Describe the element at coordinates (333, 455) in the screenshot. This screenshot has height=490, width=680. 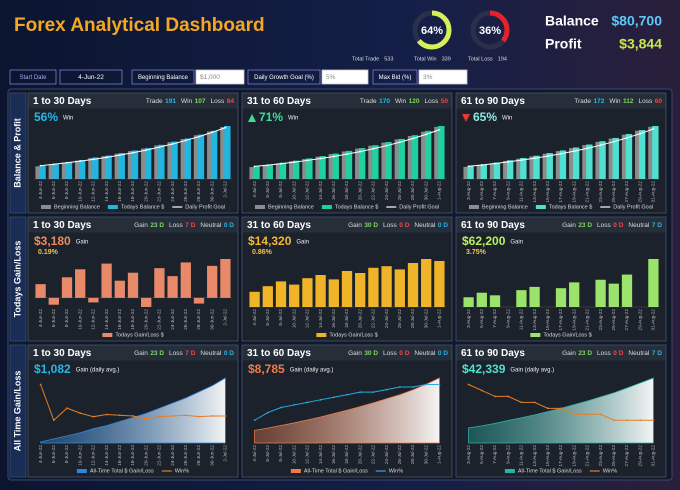
I see `x-tick-label: 16-Jul-22` at that location.